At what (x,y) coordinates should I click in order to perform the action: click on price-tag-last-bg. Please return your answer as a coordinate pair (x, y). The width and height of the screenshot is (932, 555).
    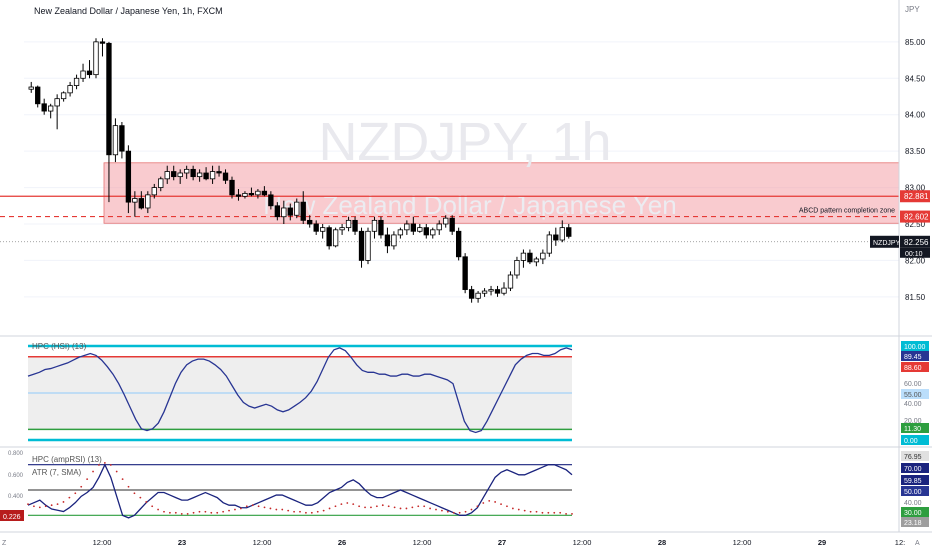
    Looking at the image, I should click on (915, 241).